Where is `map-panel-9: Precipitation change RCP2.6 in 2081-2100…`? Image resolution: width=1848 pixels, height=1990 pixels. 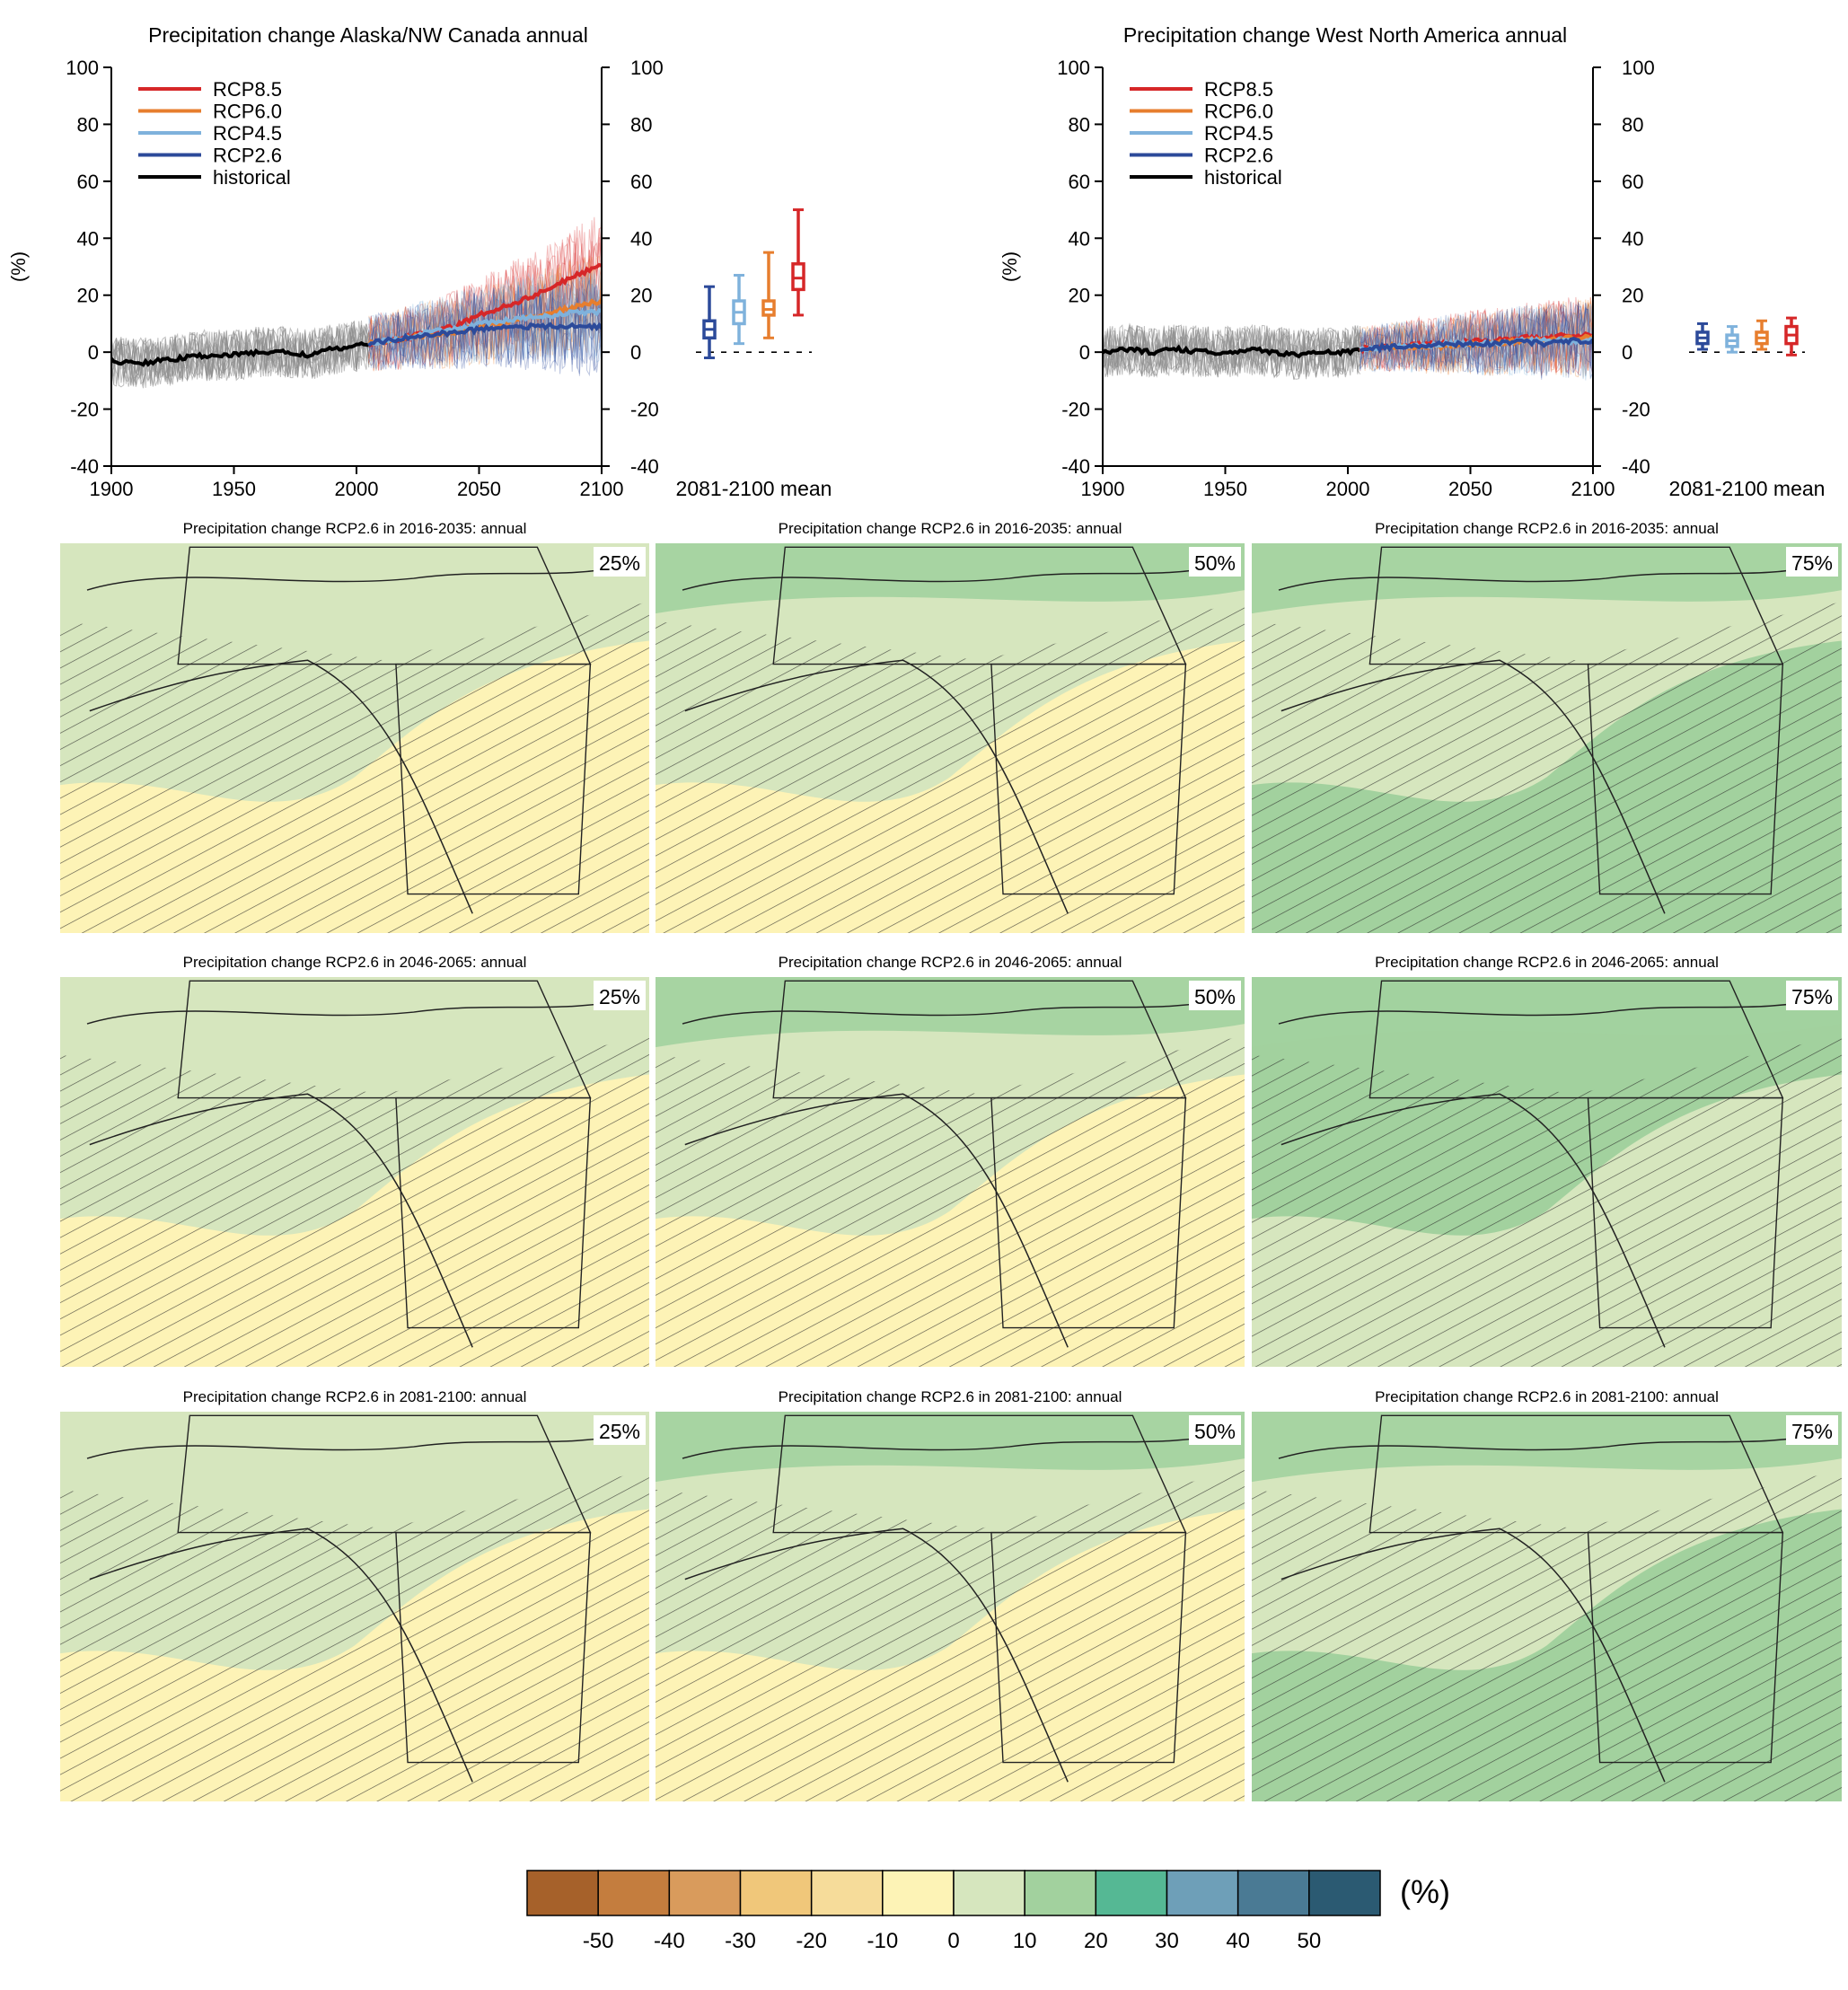
map-panel-9: Precipitation change RCP2.6 in 2081-2100… is located at coordinates (1547, 1594).